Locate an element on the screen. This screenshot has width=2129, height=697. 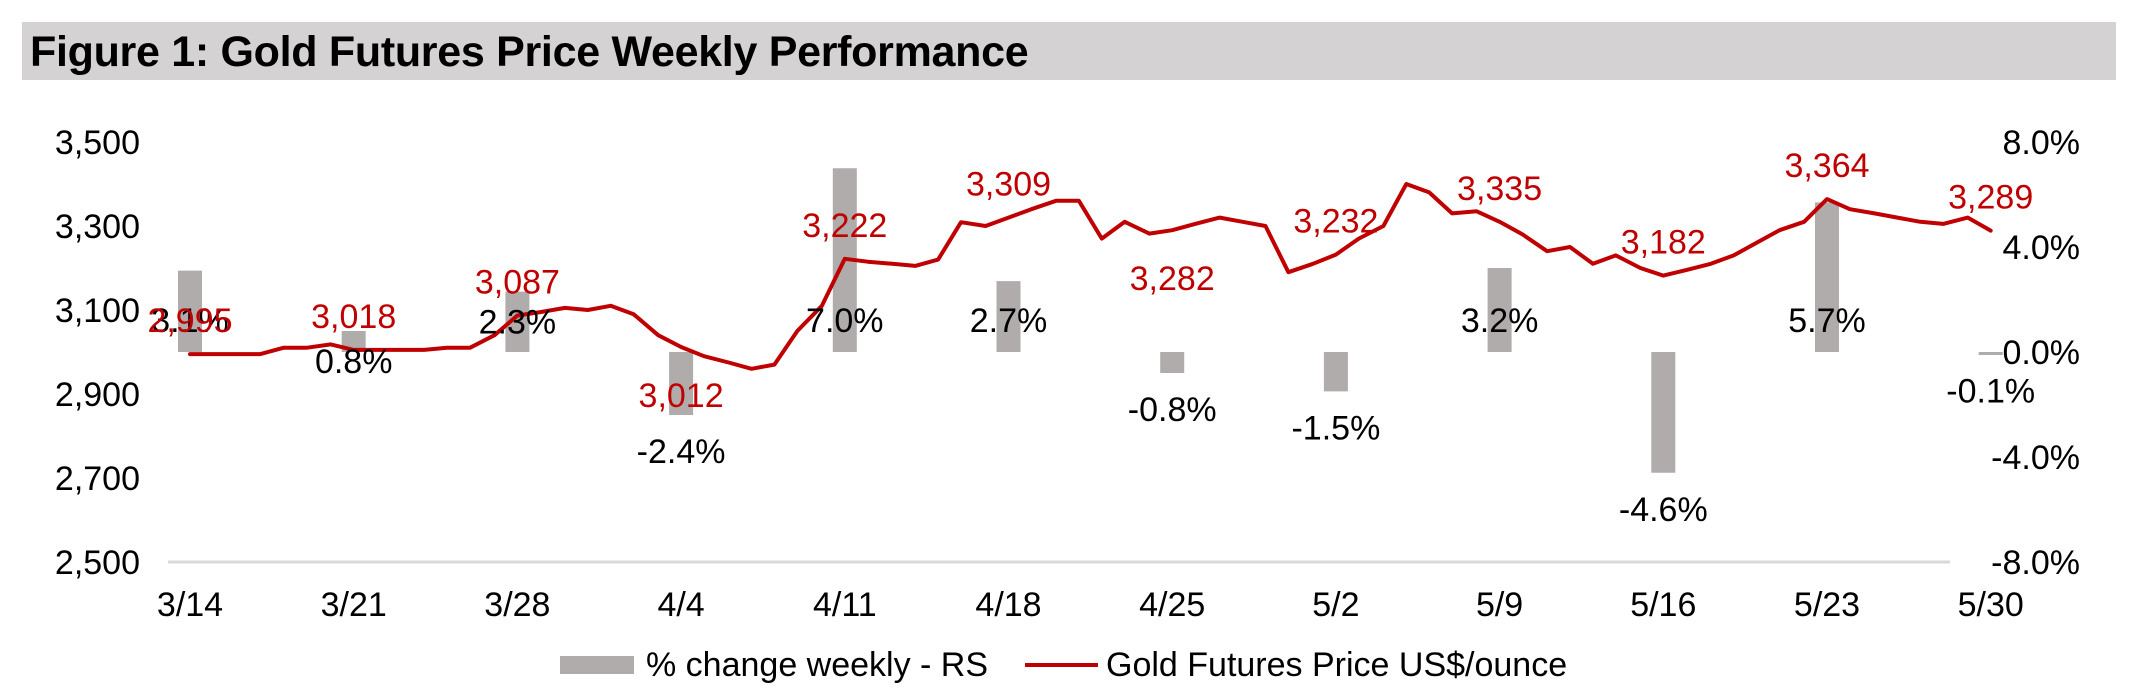
price-label: 3,232 is located at coordinates (1335, 222).